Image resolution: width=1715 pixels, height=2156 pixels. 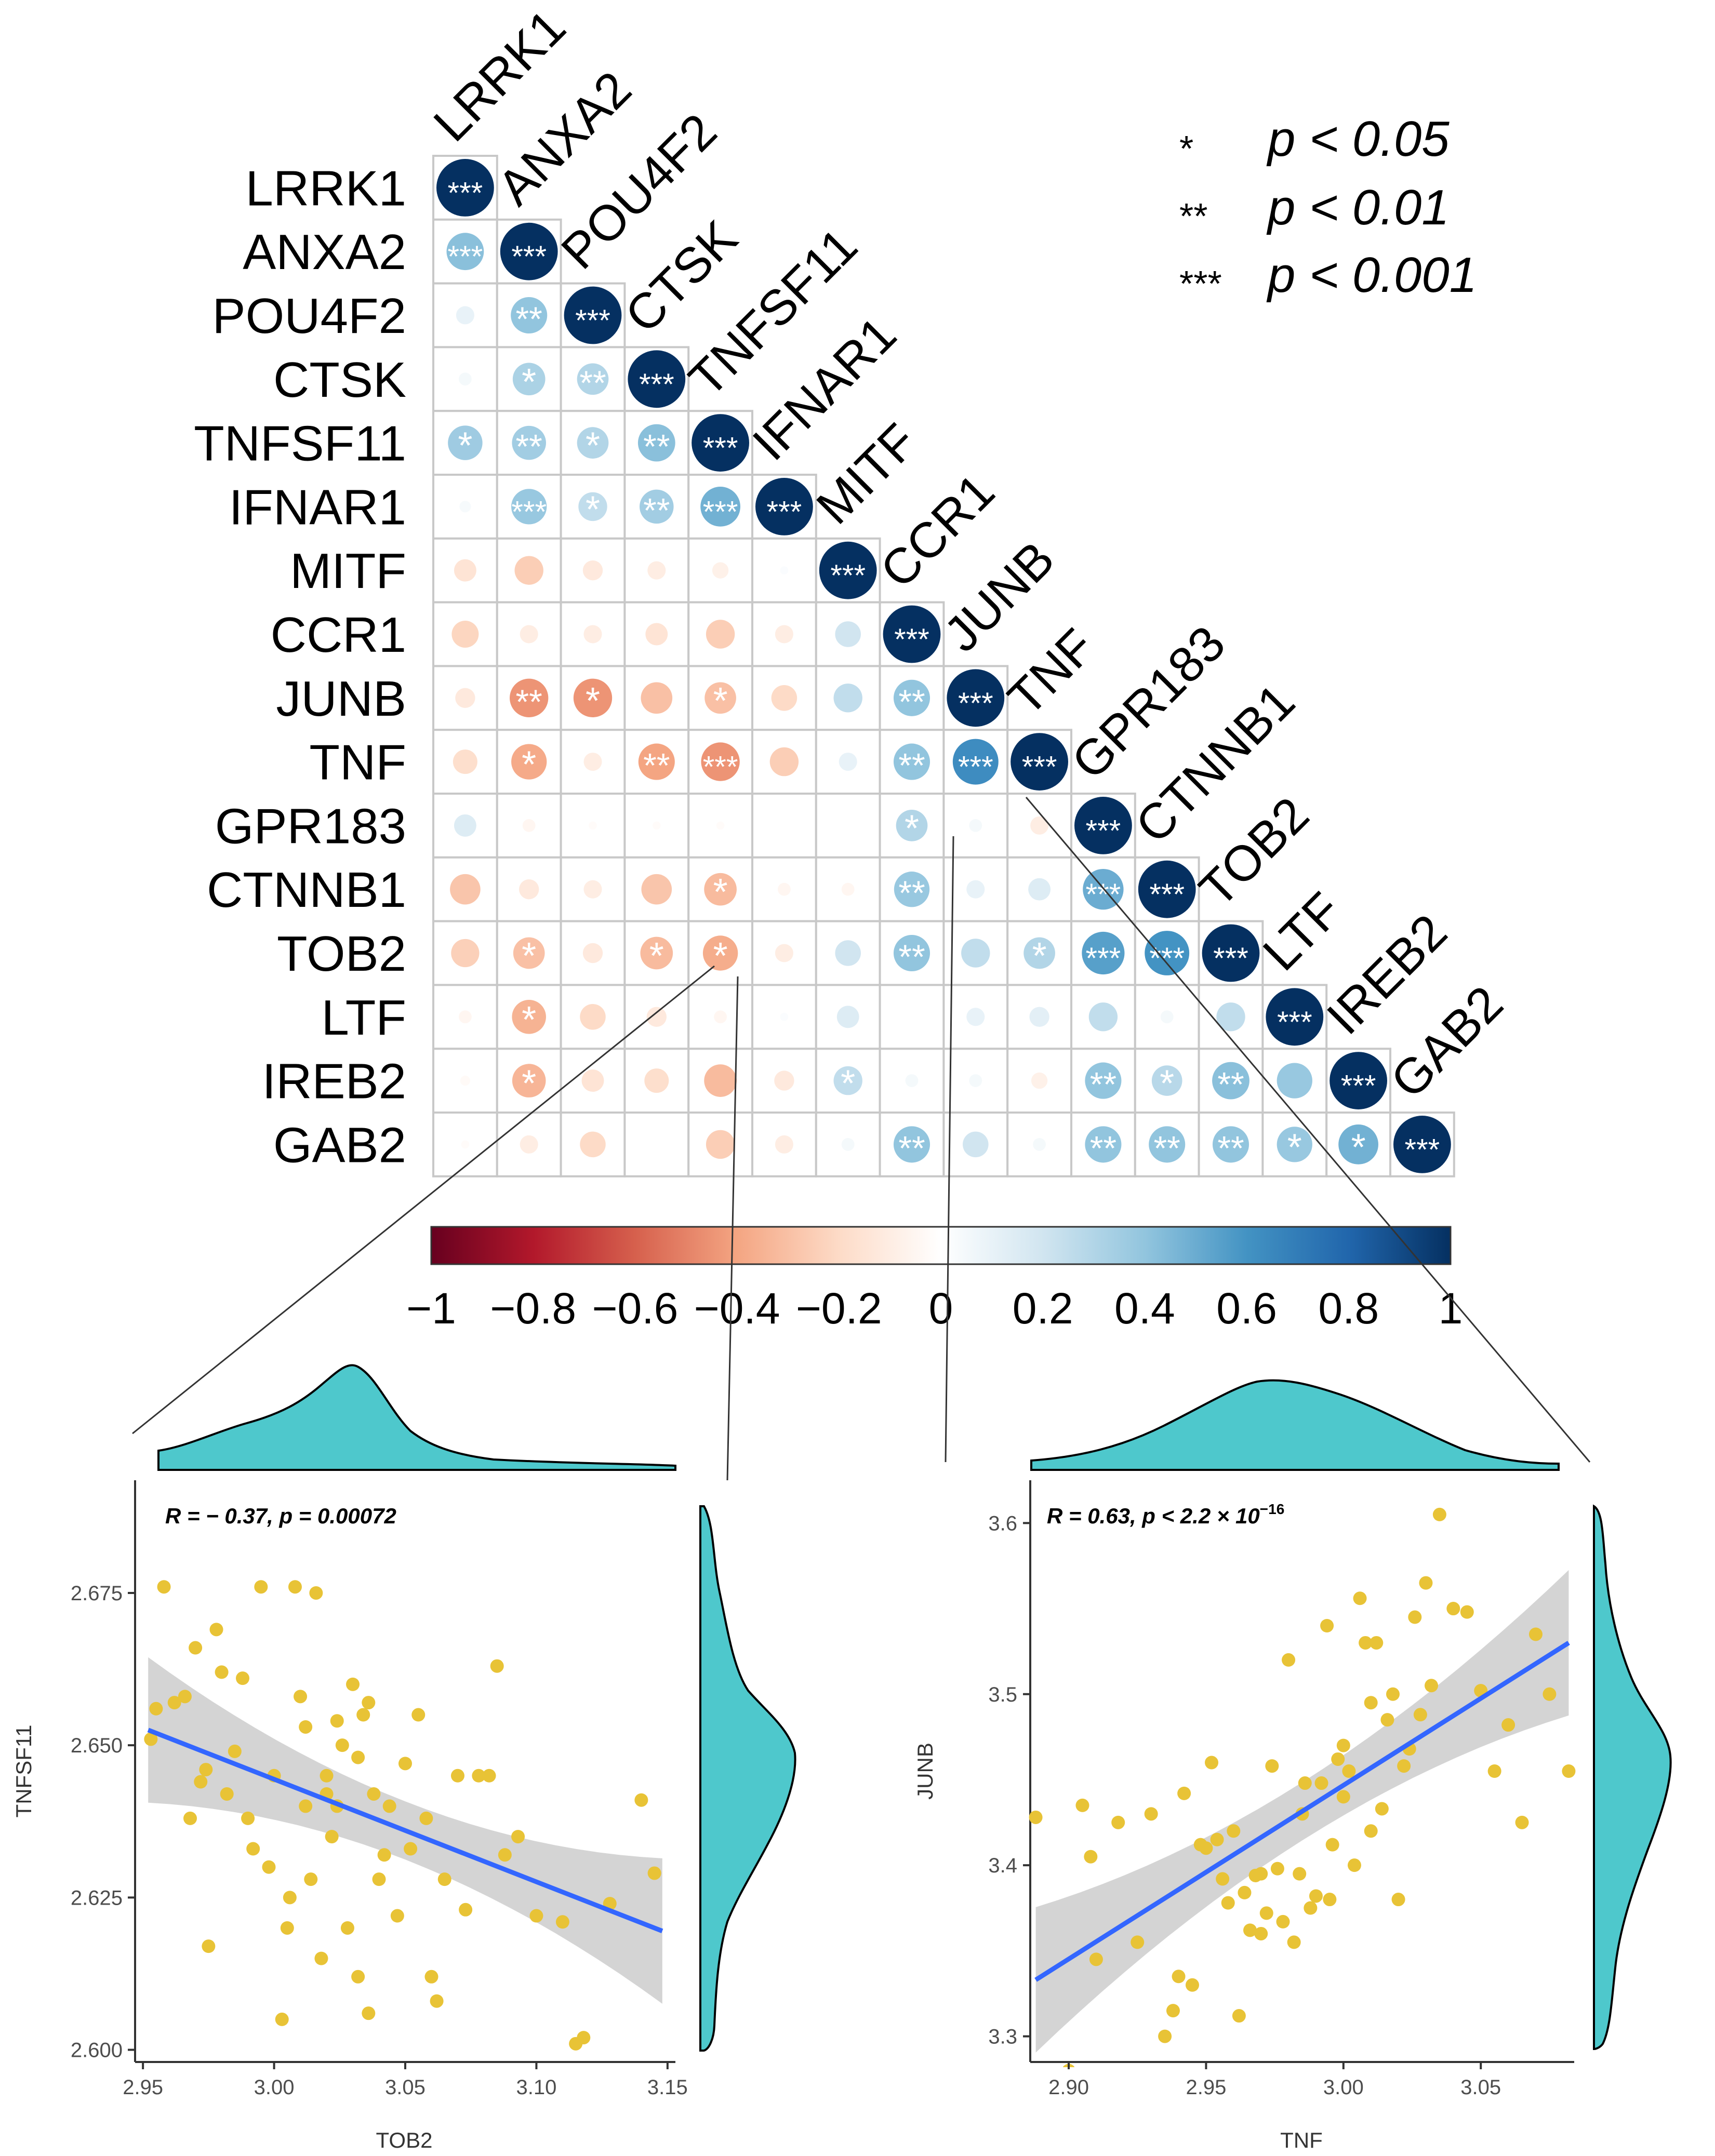 What do you see at coordinates (97, 2050) in the screenshot?
I see `y-tick-label: 2.600` at bounding box center [97, 2050].